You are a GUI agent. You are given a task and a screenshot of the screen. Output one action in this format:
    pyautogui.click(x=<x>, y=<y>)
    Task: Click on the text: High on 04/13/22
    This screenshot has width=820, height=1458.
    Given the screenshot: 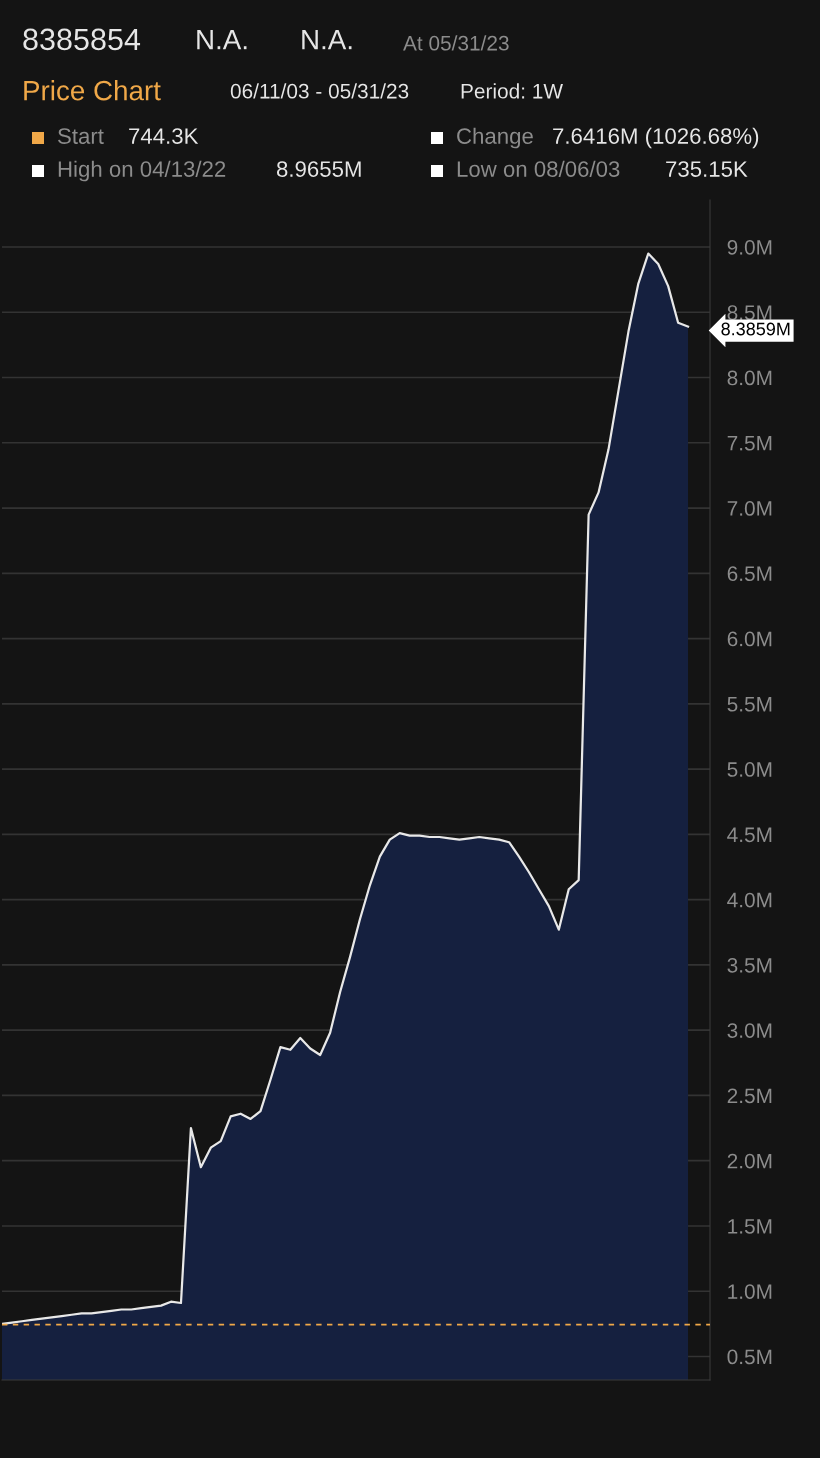 What is the action you would take?
    pyautogui.click(x=142, y=171)
    